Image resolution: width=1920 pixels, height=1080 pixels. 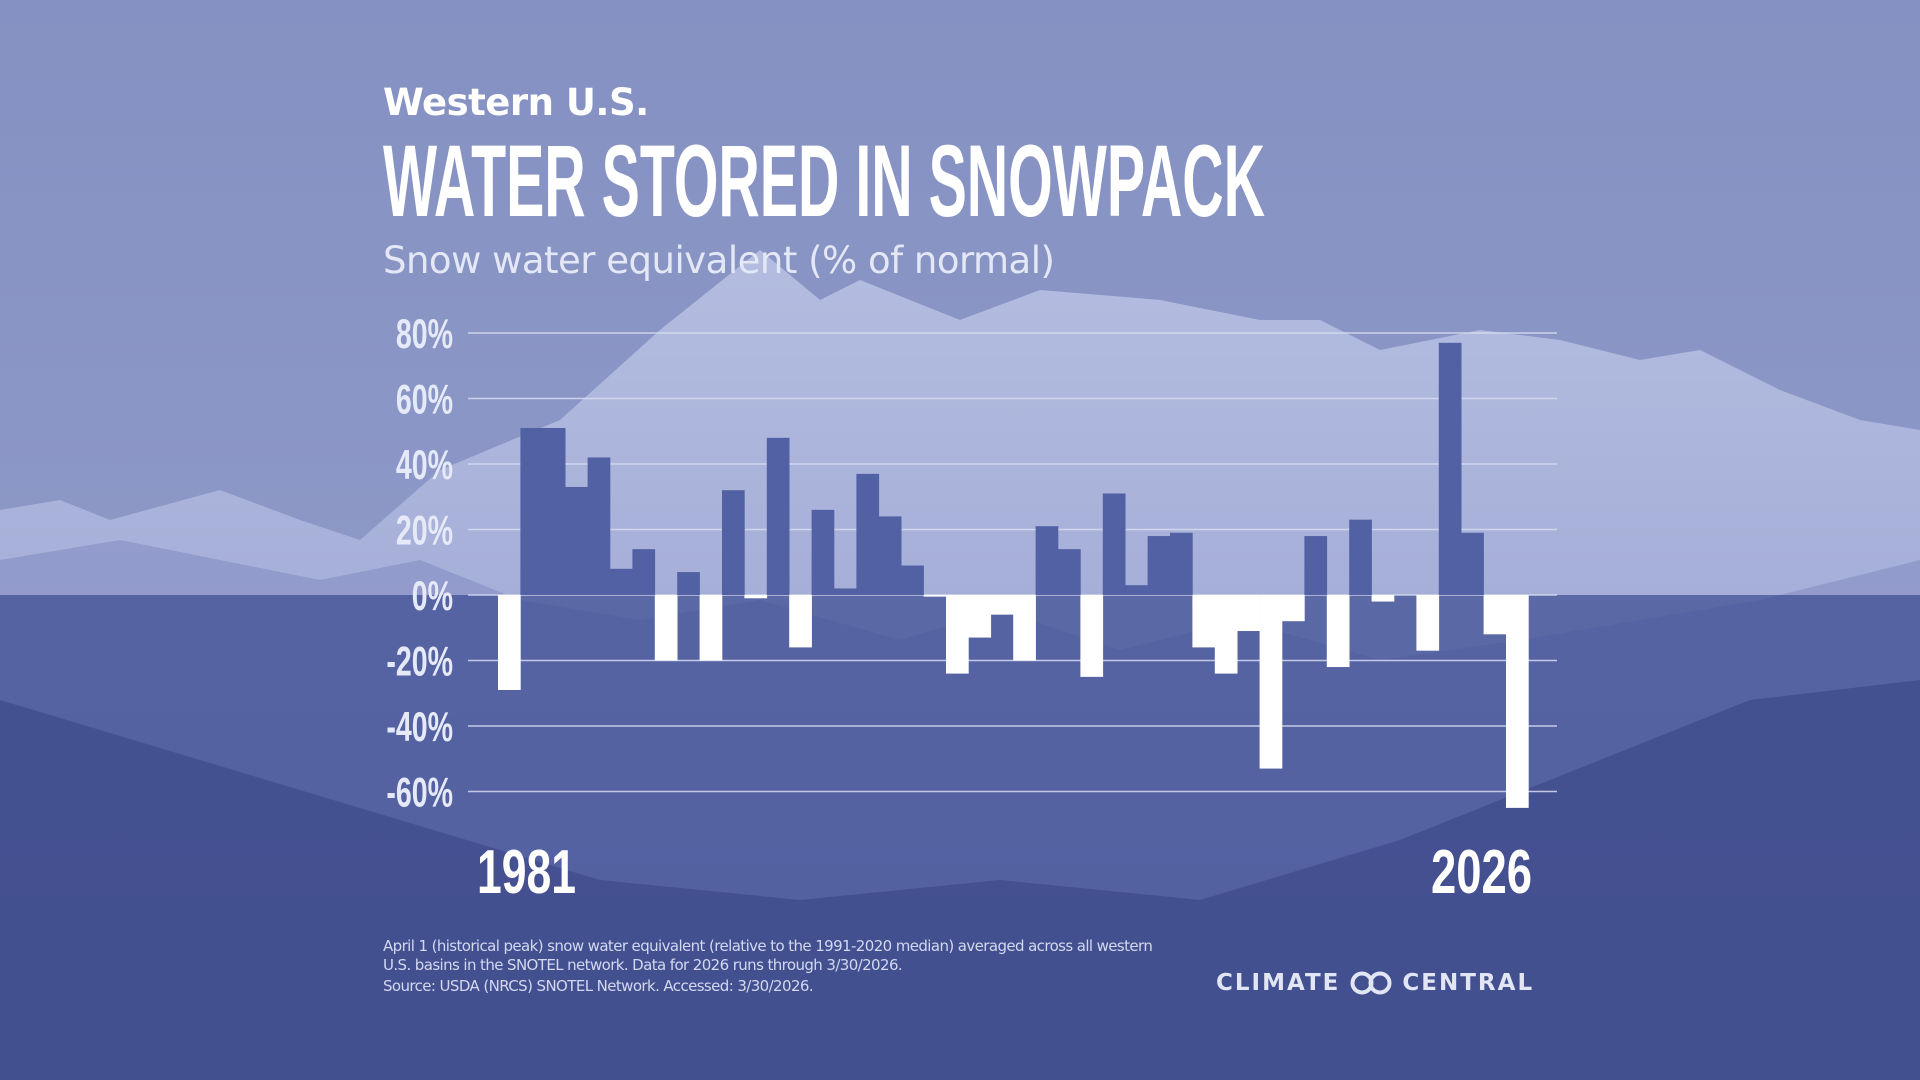 What do you see at coordinates (868, 534) in the screenshot?
I see `bar-1997` at bounding box center [868, 534].